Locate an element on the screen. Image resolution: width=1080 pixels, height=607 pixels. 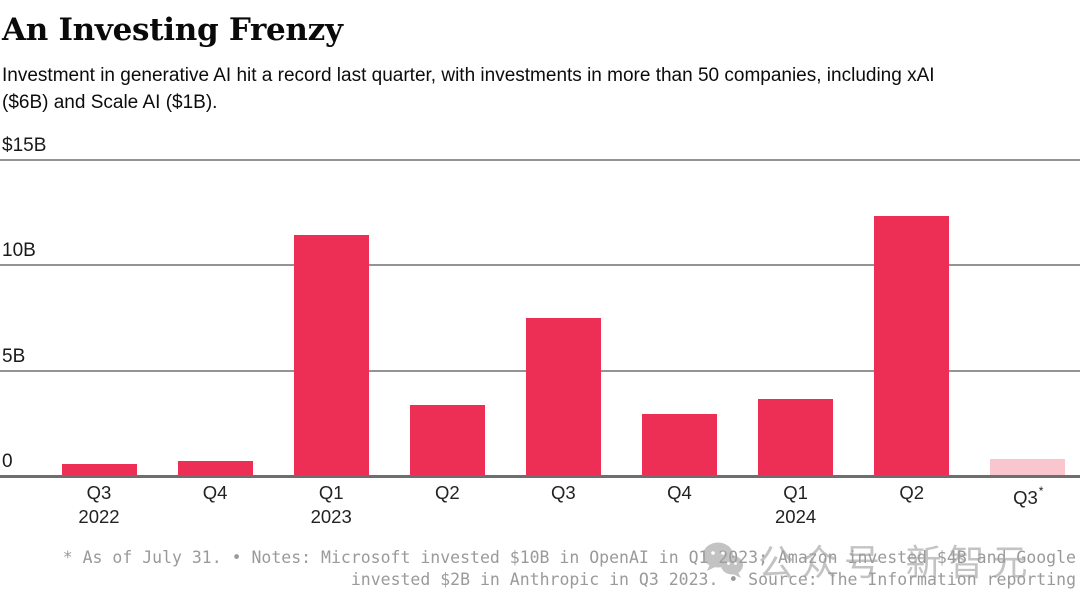
bar-q3-2023 is located at coordinates (563, 396).